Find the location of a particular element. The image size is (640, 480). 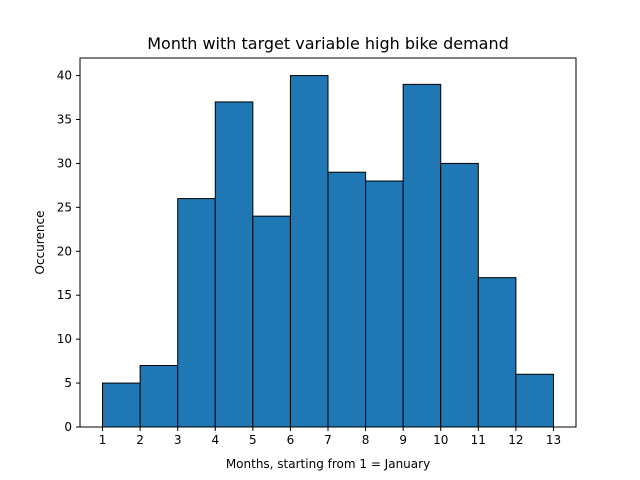

y-tick-label: 15 is located at coordinates (64, 295).